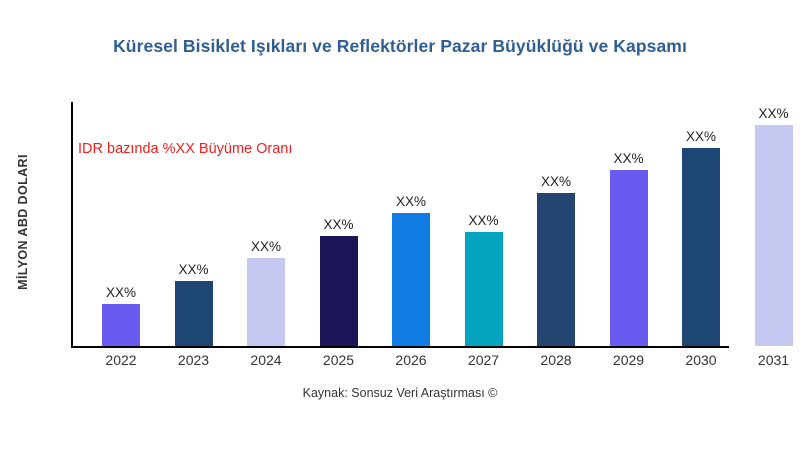 Image resolution: width=800 pixels, height=450 pixels. What do you see at coordinates (265, 246) in the screenshot?
I see `bar-value-label-2024: XX%` at bounding box center [265, 246].